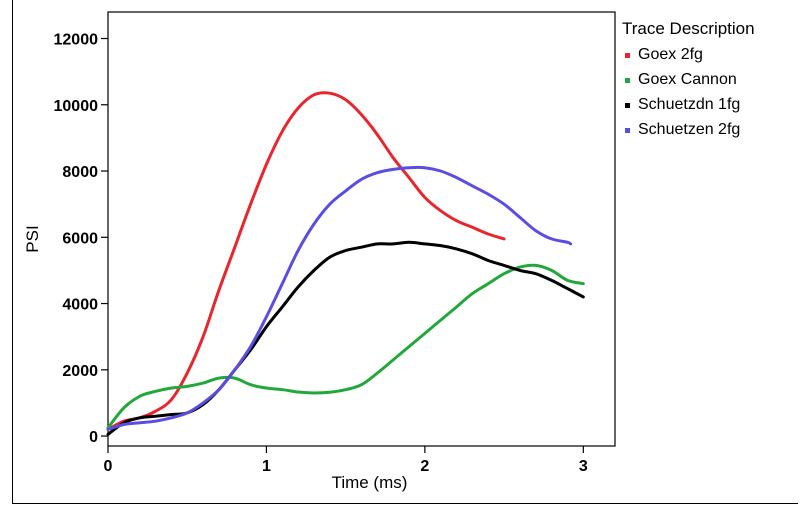  What do you see at coordinates (76, 106) in the screenshot?
I see `y-tick-label: 10000` at bounding box center [76, 106].